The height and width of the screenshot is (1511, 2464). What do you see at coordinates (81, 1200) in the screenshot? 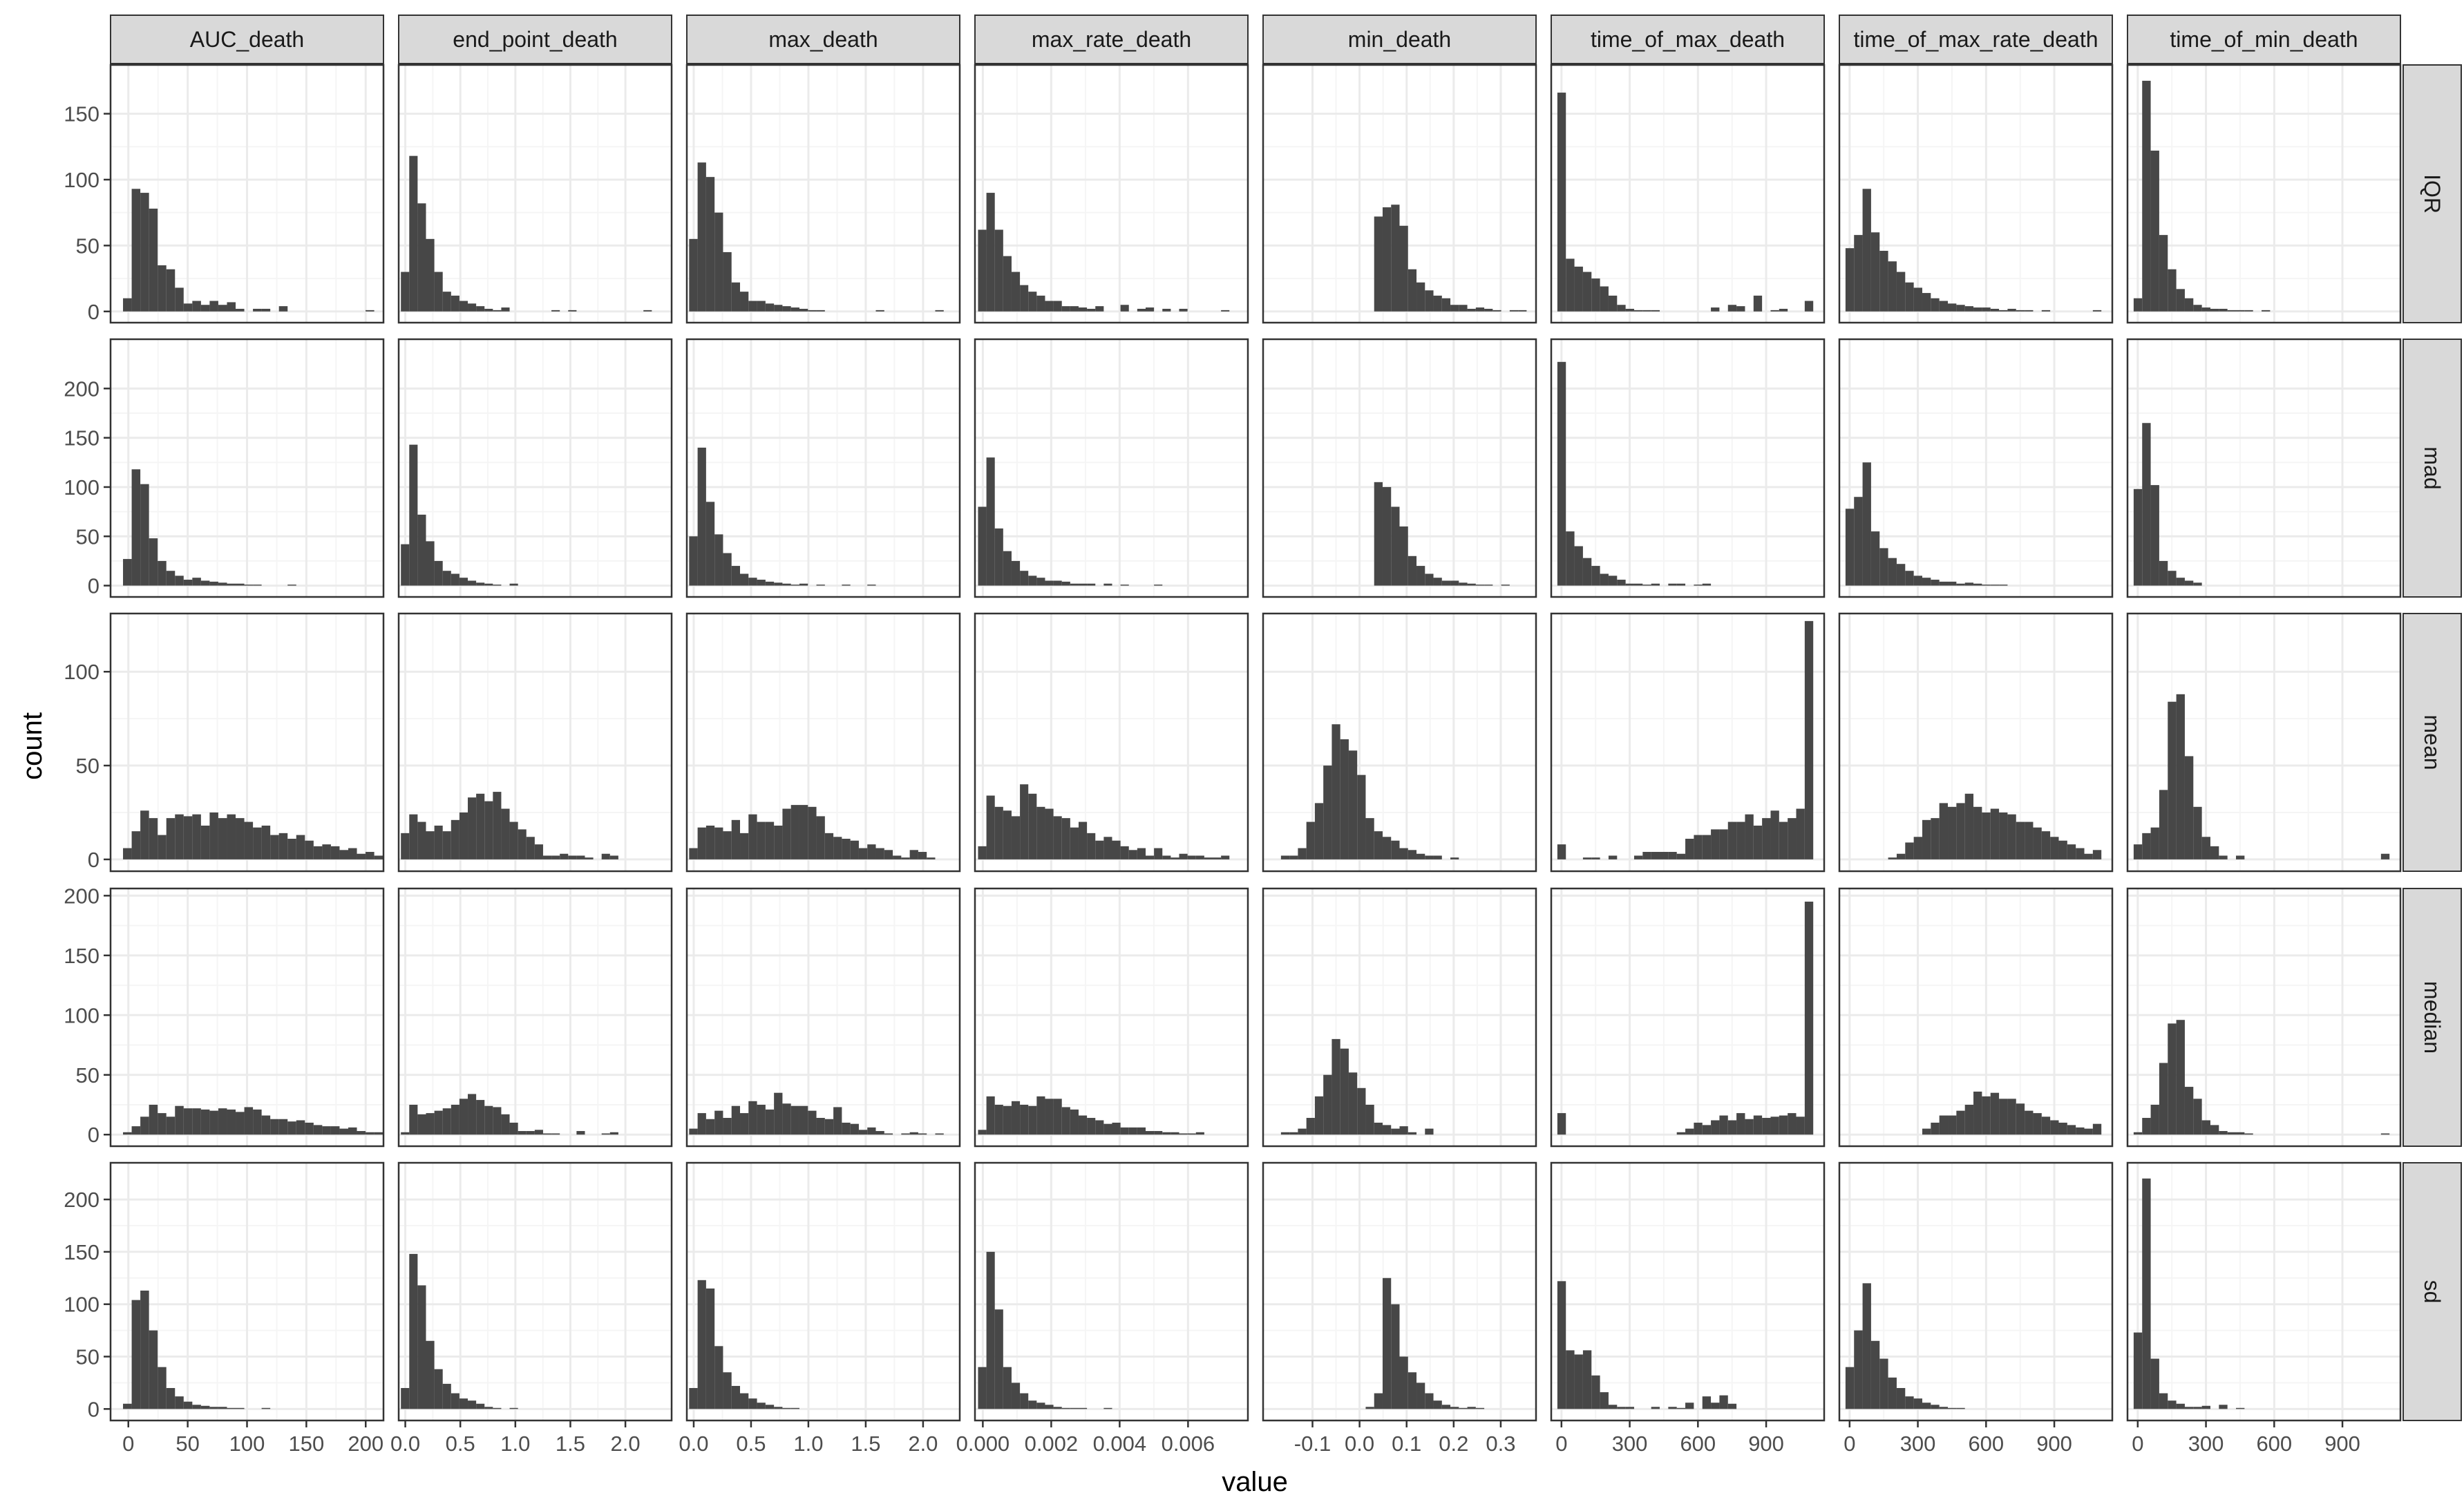
I see `y-tick-label: 200` at bounding box center [81, 1200].